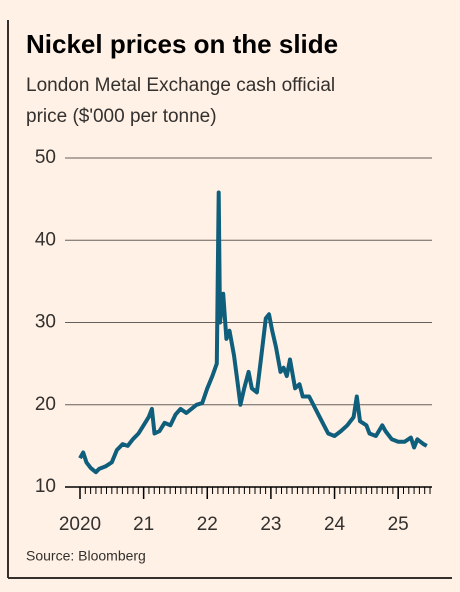 Image resolution: width=460 pixels, height=592 pixels. Describe the element at coordinates (45, 486) in the screenshot. I see `y-tick-label: 10` at that location.